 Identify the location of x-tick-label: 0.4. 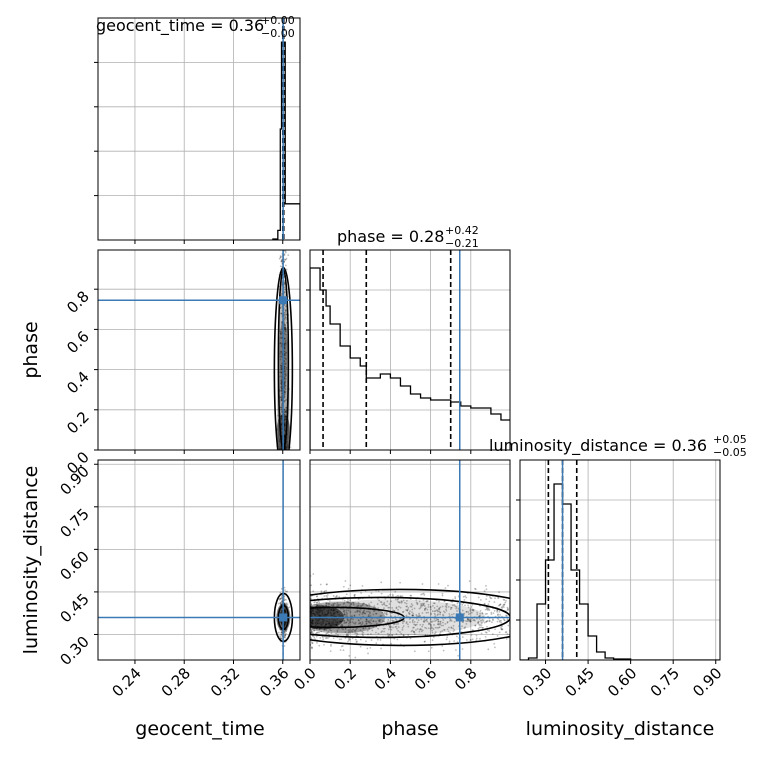
(386, 679).